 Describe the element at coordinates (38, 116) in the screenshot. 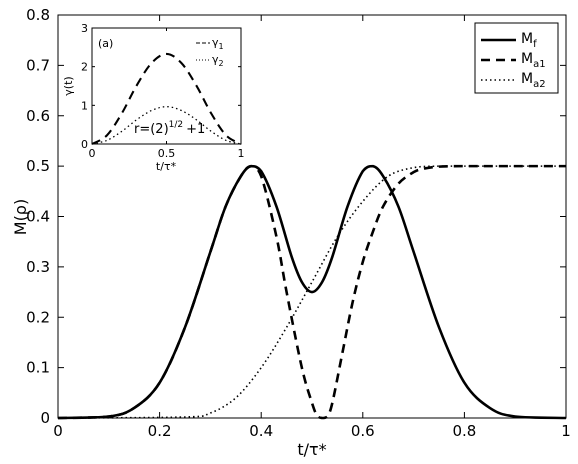

I see `y-tick-label: 0.6` at that location.